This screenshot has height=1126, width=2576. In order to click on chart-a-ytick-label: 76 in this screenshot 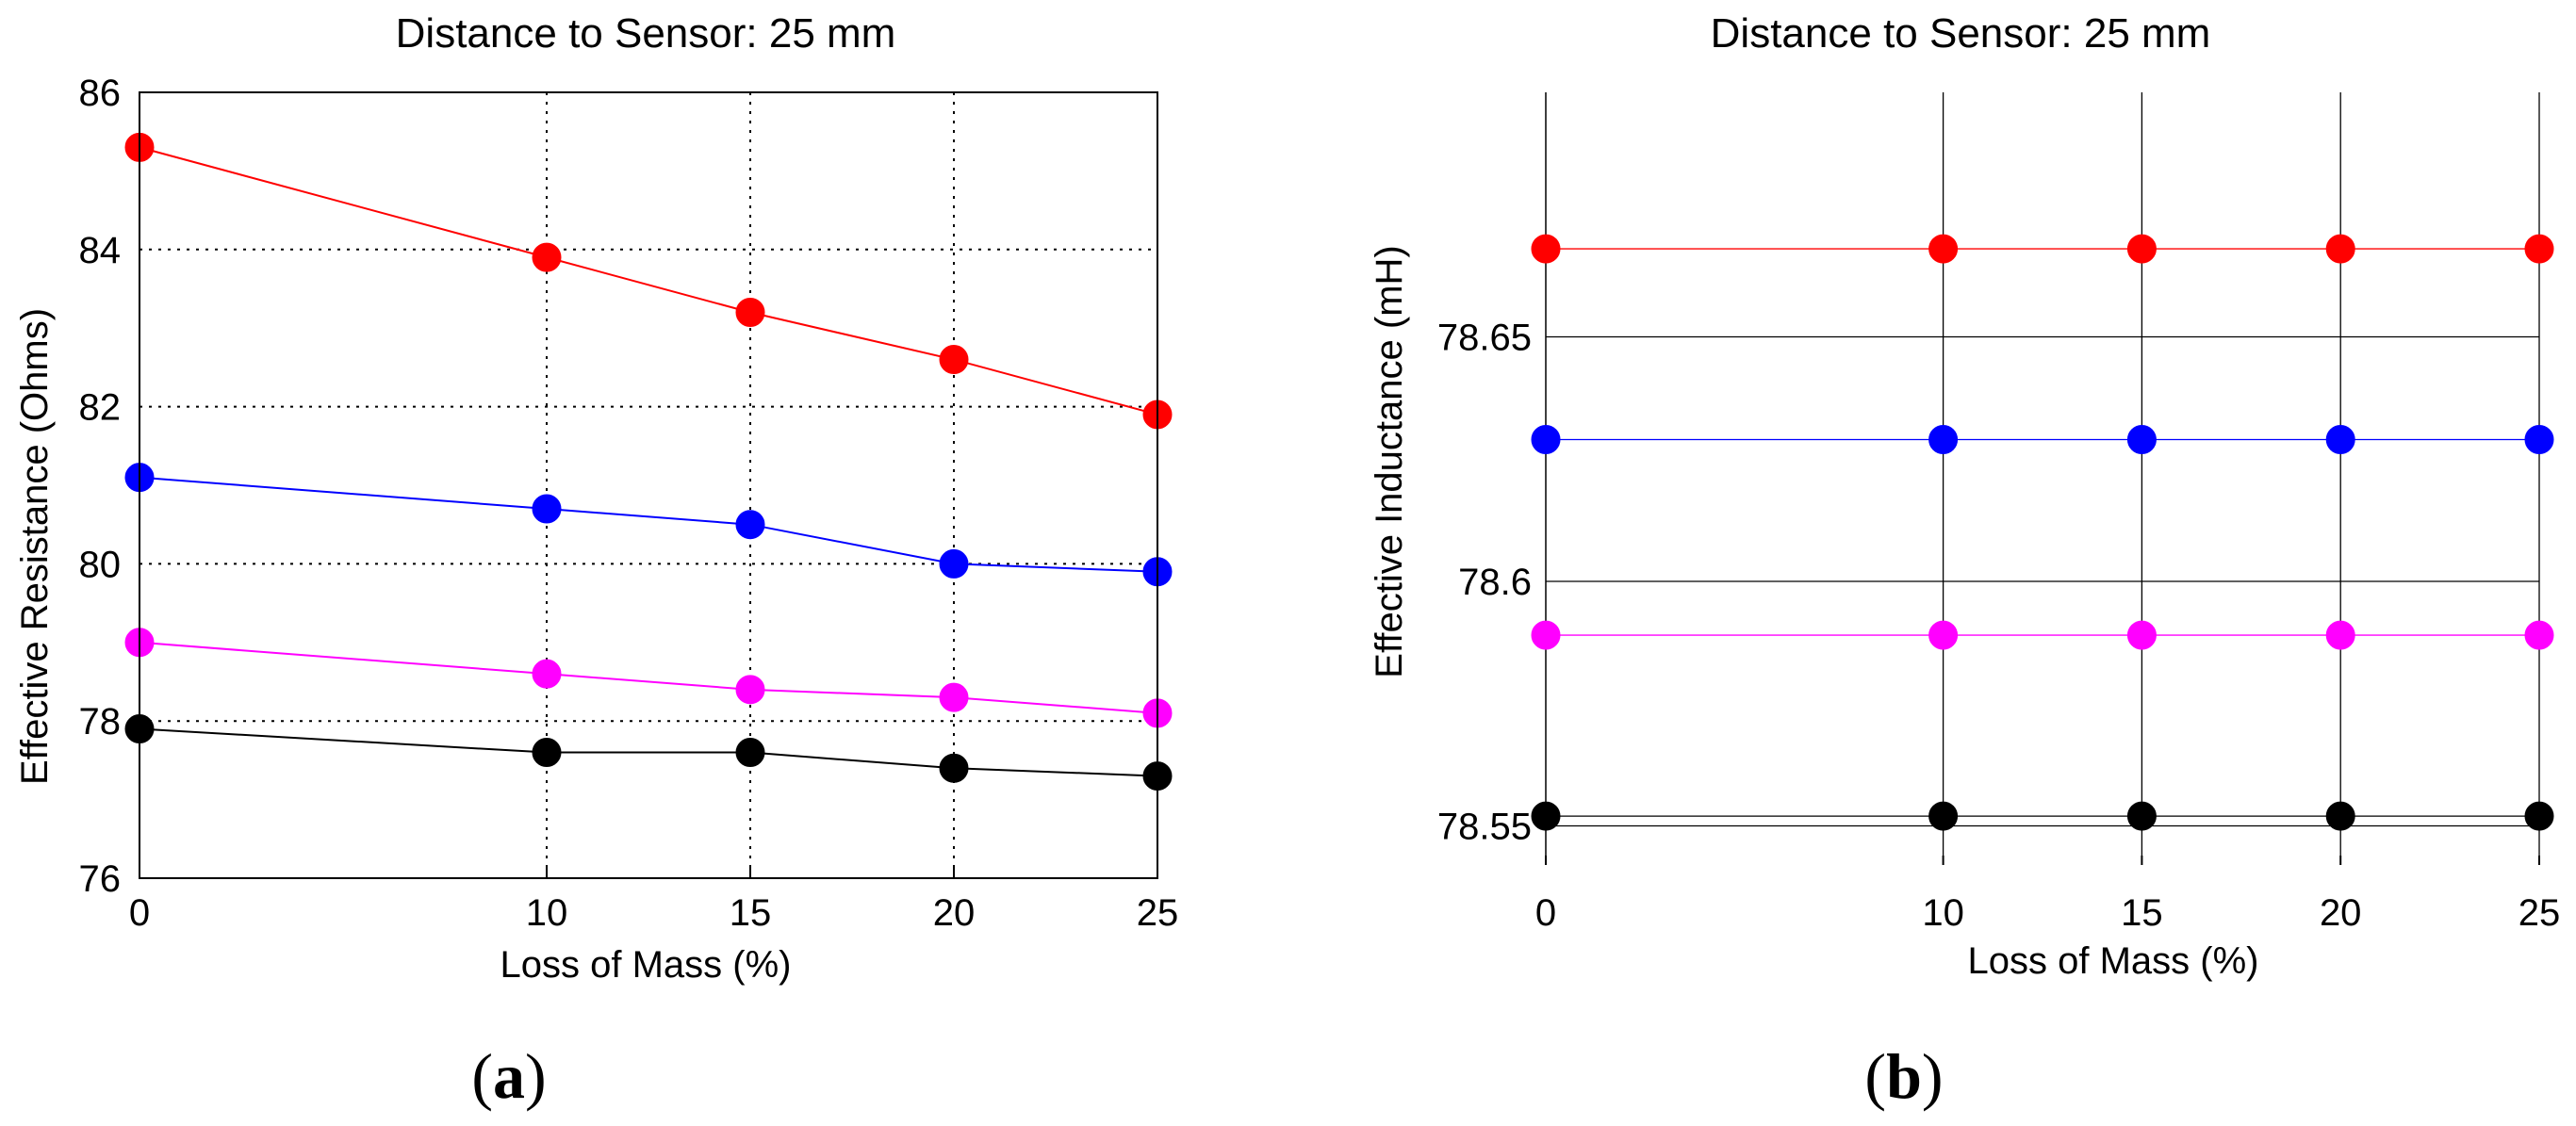, I will do `click(100, 879)`.